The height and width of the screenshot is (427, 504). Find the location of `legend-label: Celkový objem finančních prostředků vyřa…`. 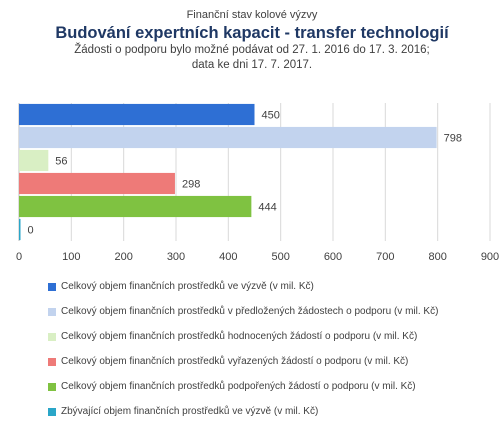

legend-label: Celkový objem finančních prostředků vyřa… is located at coordinates (235, 361).